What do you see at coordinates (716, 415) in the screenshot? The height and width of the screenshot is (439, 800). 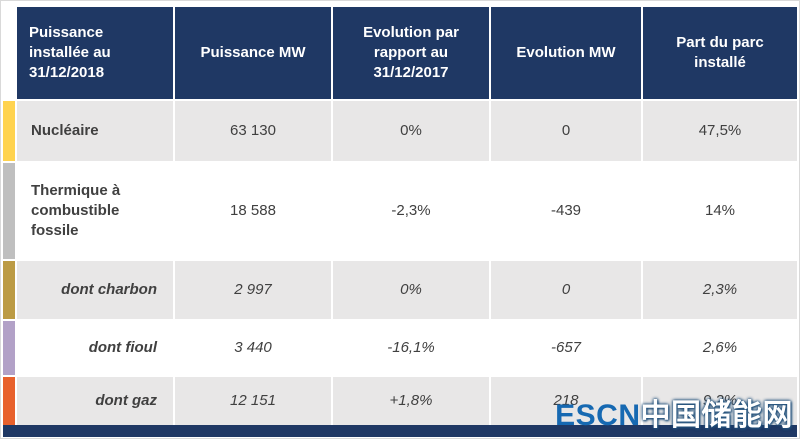 I see `watermark-chinese-text: 中国储能网` at bounding box center [716, 415].